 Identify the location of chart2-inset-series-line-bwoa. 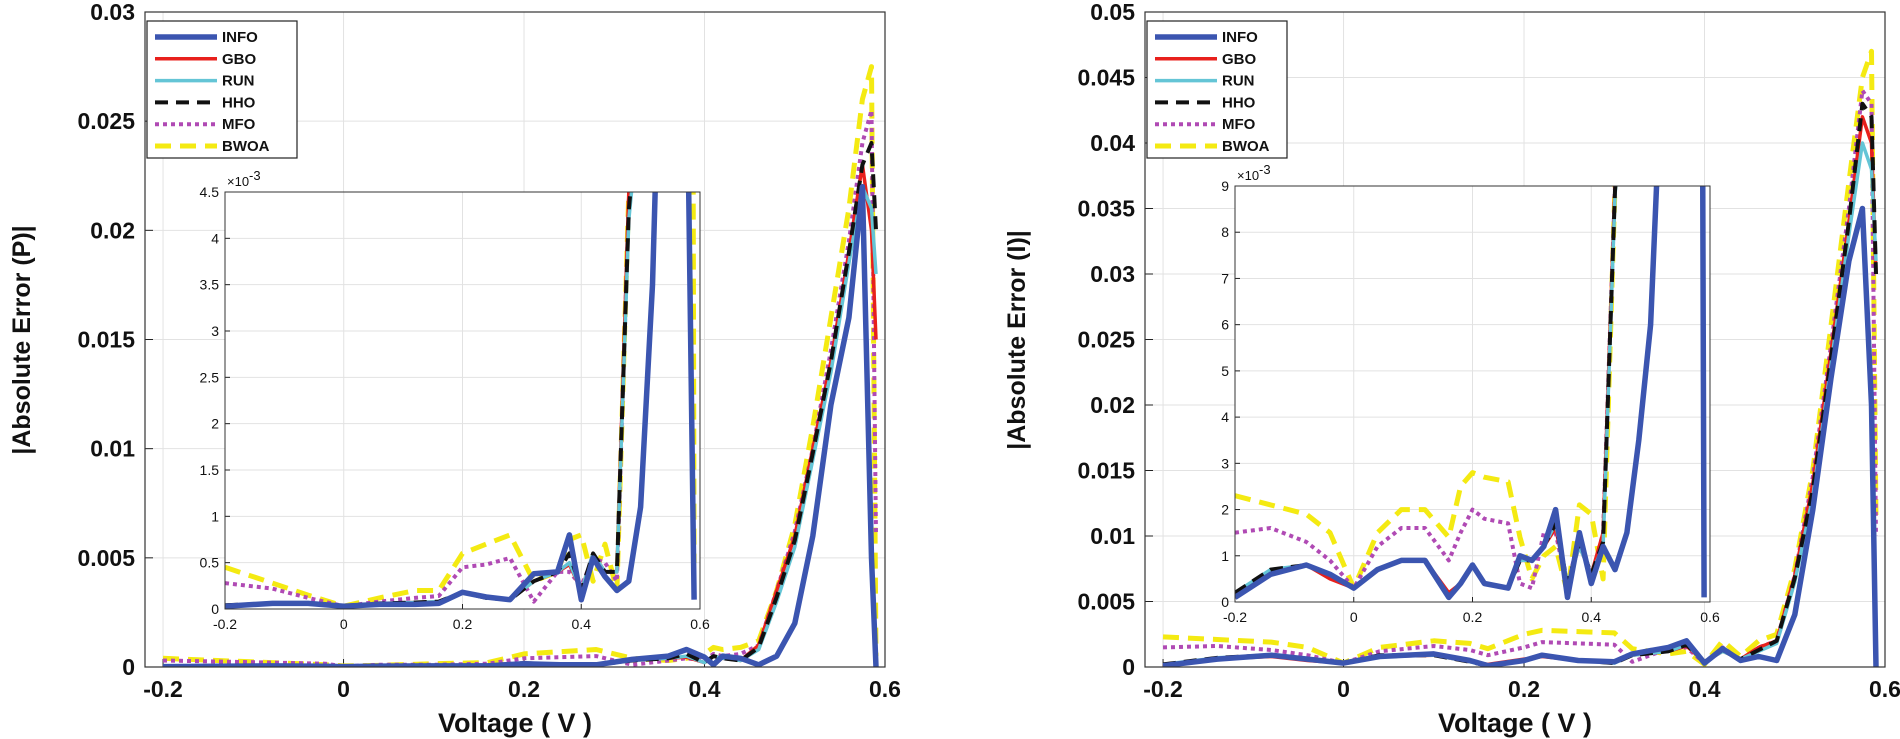
(1426, 391).